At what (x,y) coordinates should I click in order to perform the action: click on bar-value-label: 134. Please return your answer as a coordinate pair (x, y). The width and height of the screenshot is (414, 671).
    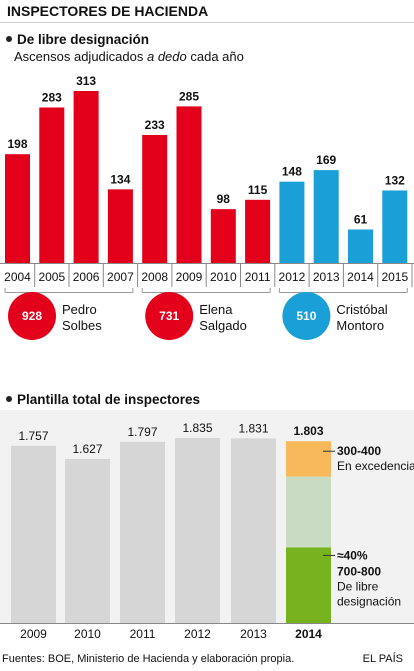
    Looking at the image, I should click on (120, 179).